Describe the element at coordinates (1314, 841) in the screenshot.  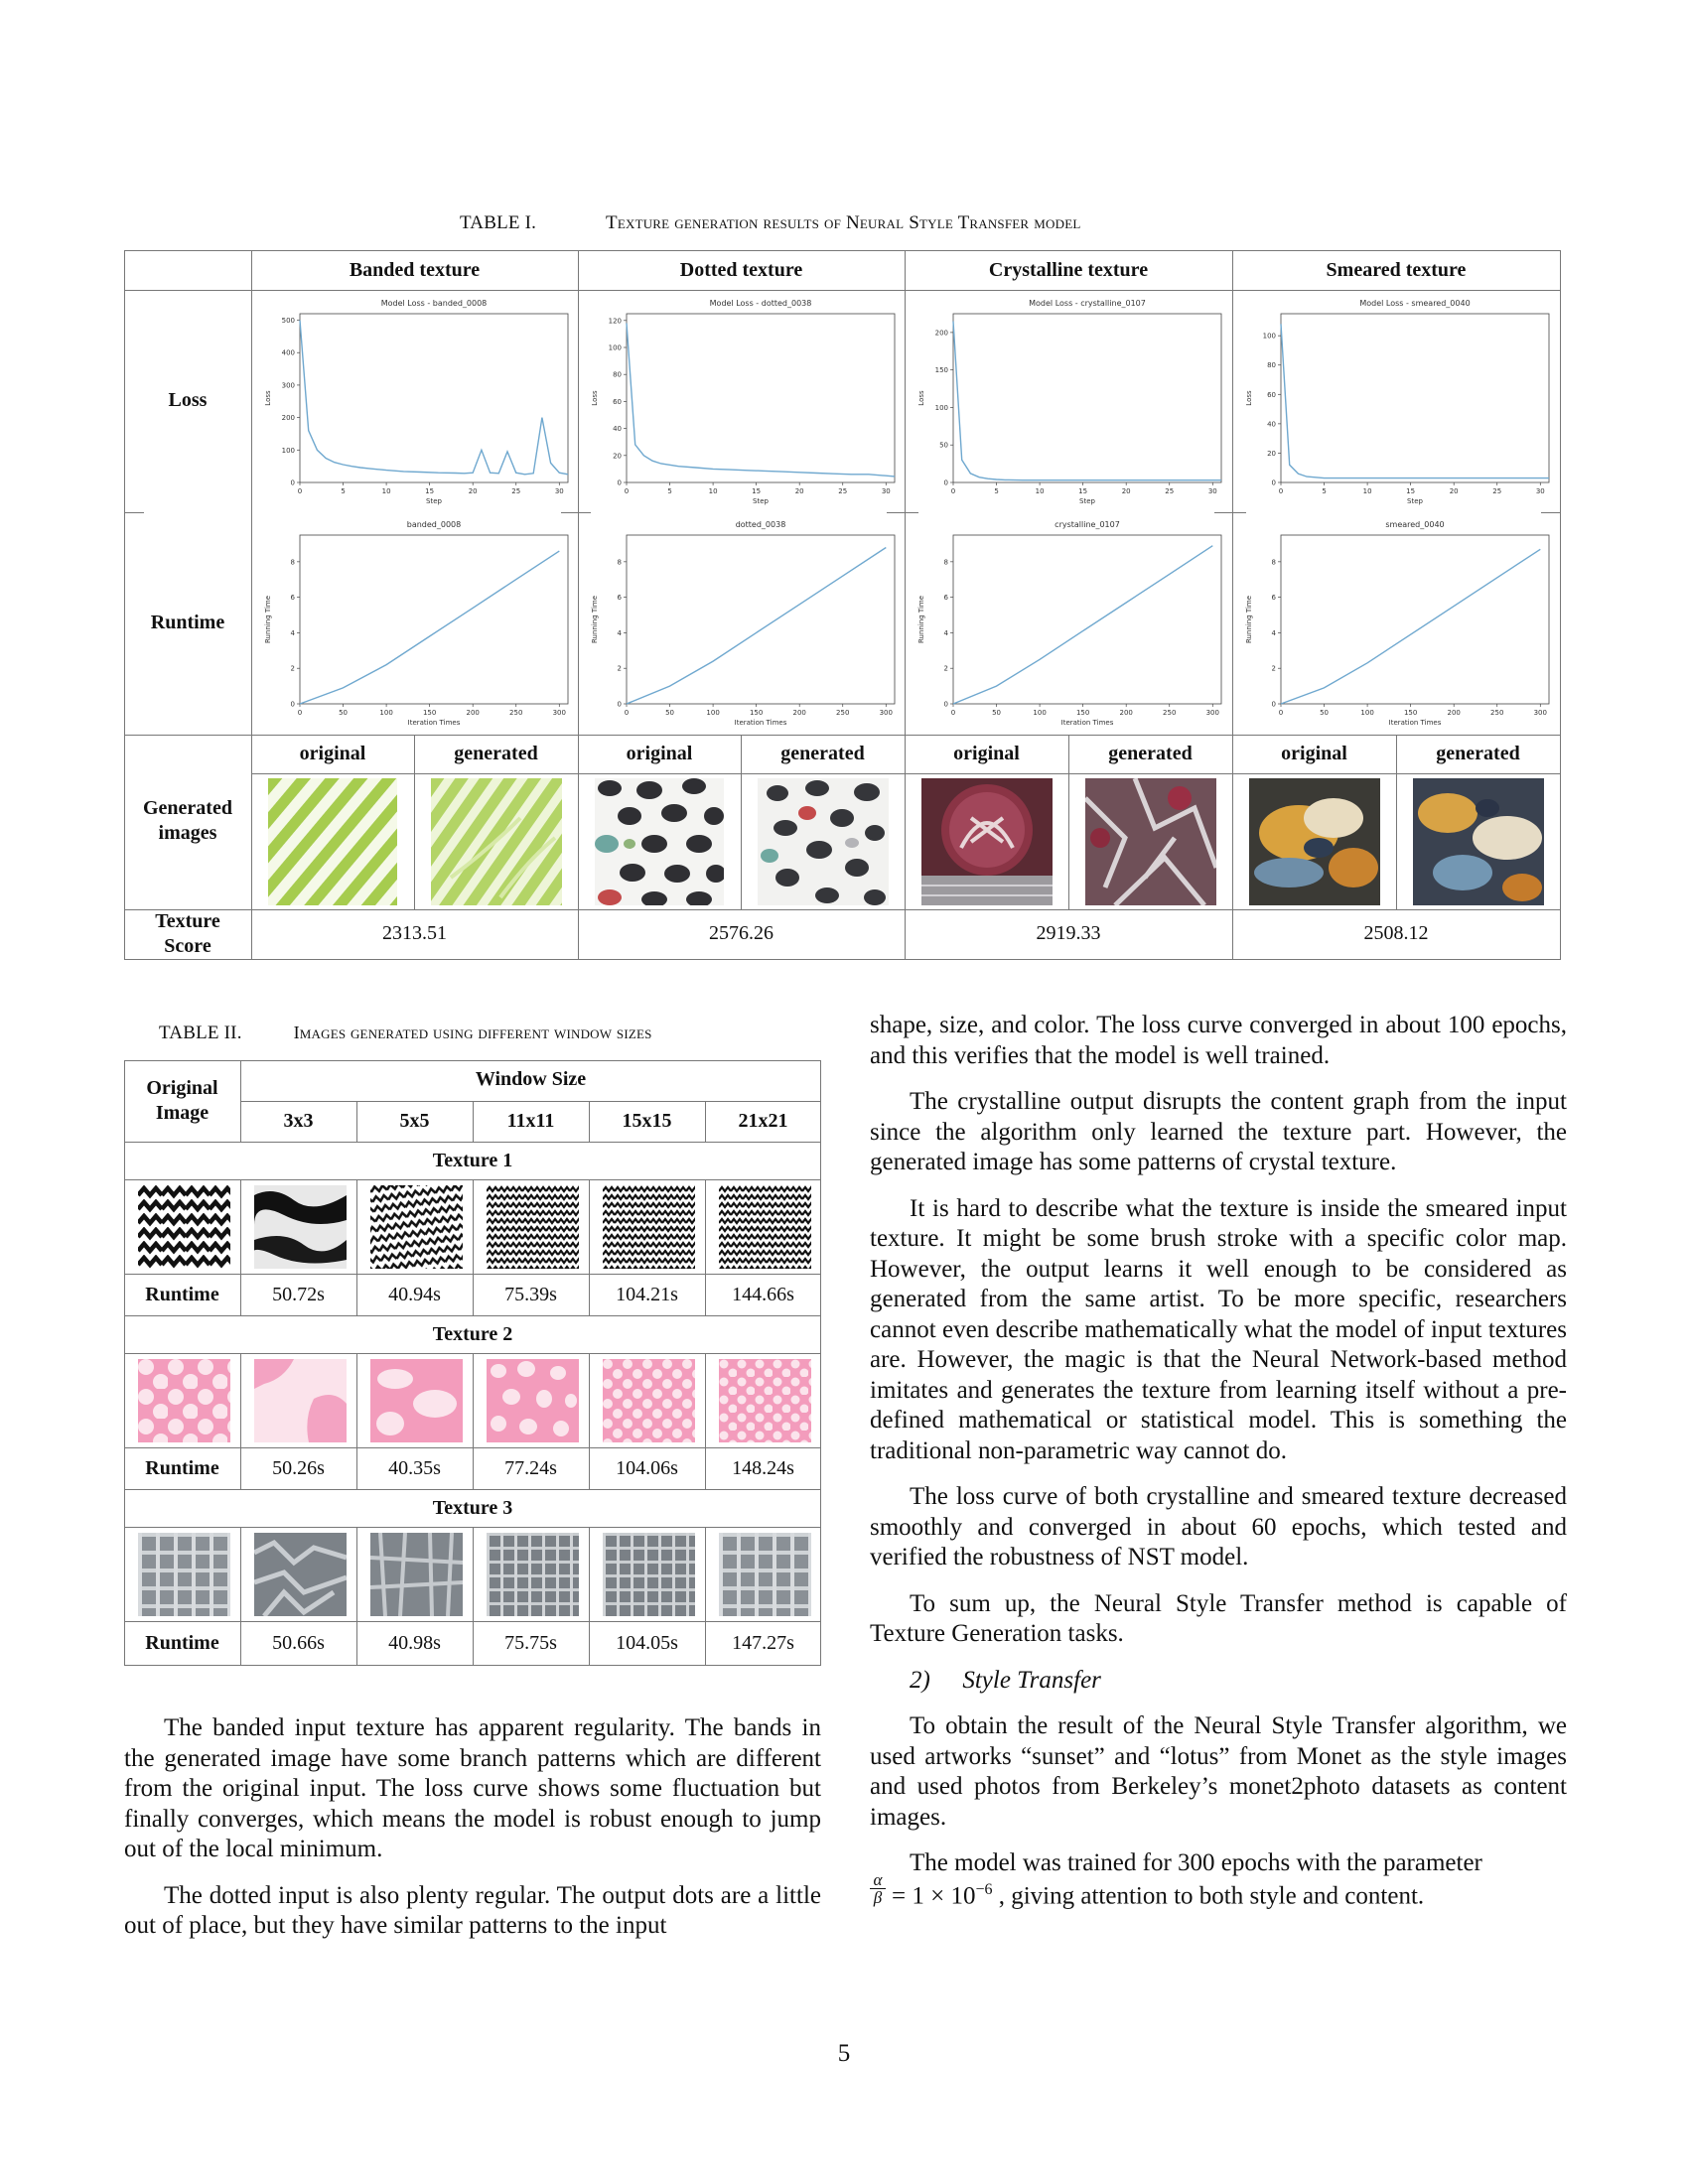
I see `smeared-original-image` at that location.